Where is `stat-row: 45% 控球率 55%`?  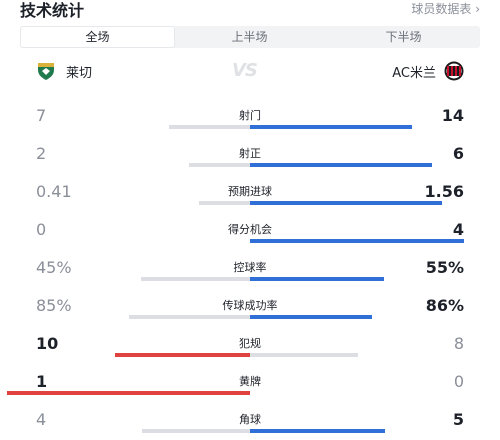
stat-row: 45% 控球率 55% is located at coordinates (250, 273).